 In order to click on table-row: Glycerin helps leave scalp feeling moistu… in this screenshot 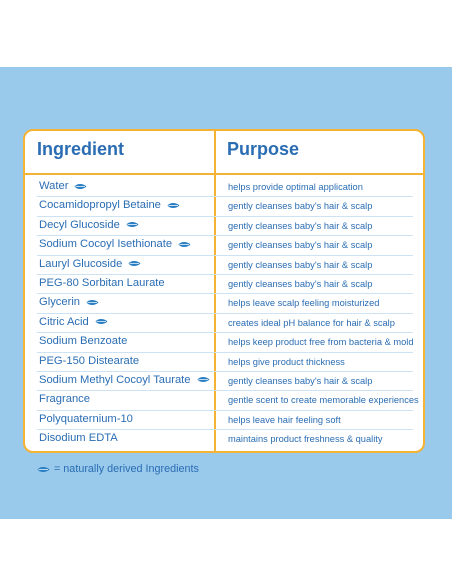, I will do `click(224, 304)`.